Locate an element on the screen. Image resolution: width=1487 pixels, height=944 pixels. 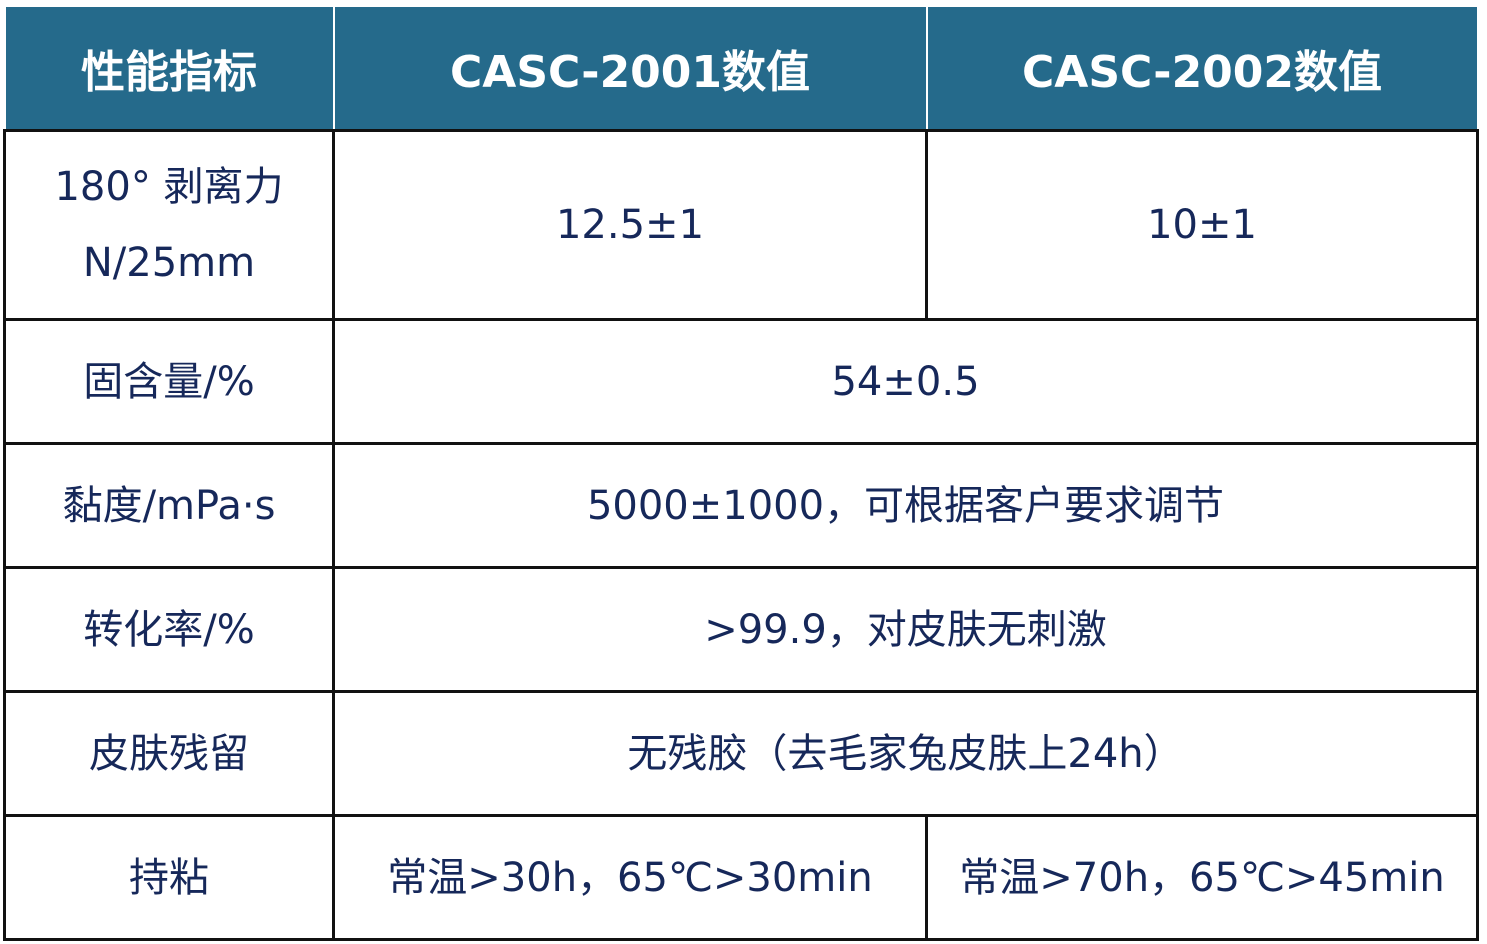
header-cell: CASC-2002数值 is located at coordinates (1202, 68).